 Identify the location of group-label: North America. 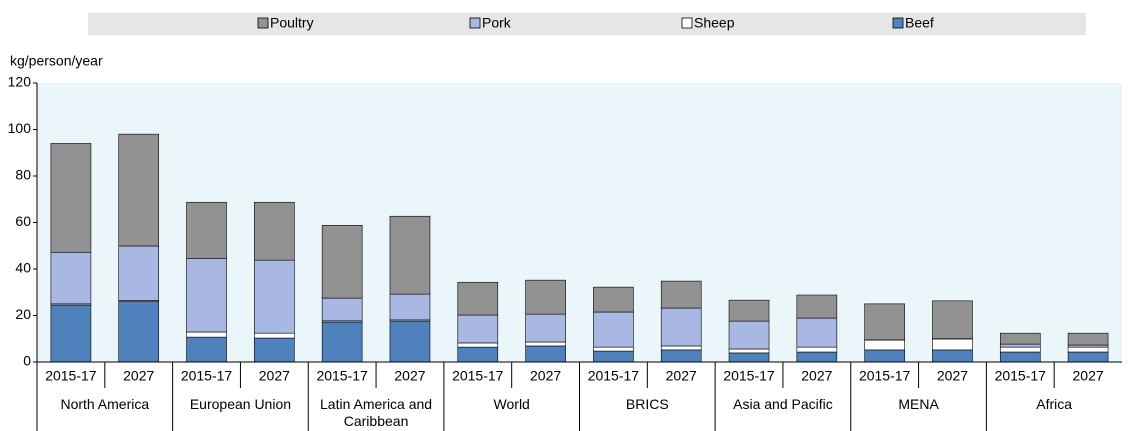
(105, 404).